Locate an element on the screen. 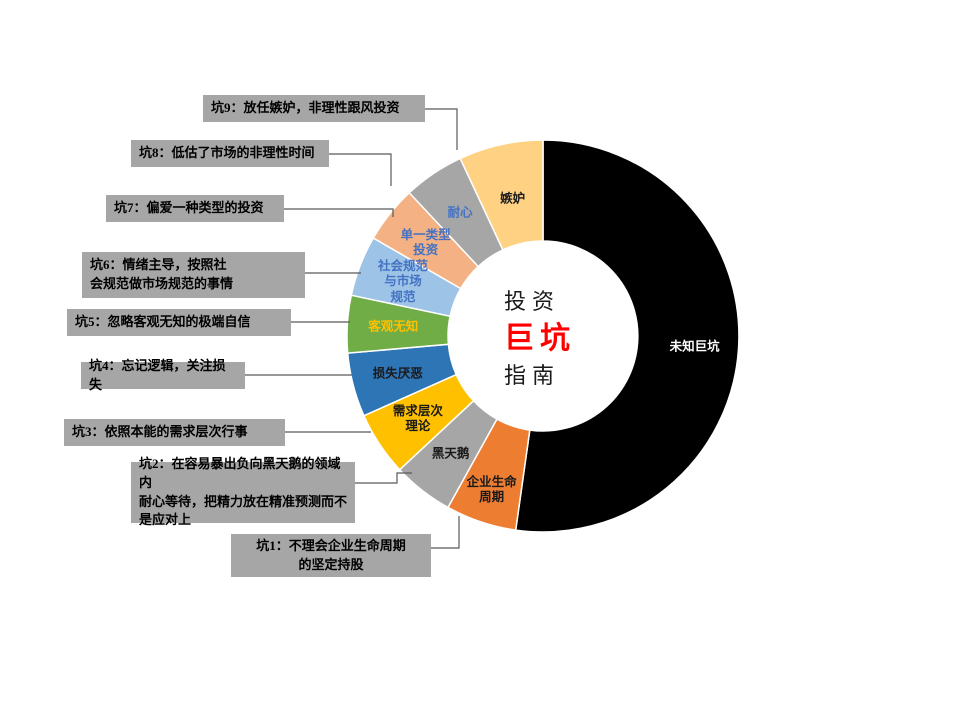 The image size is (960, 720). callout-text-pit-2: 坑2：在容易暴出负向黑天鹅的领域内 耐心等待，把精力放在精准预测而不 是应对上 is located at coordinates (243, 491).